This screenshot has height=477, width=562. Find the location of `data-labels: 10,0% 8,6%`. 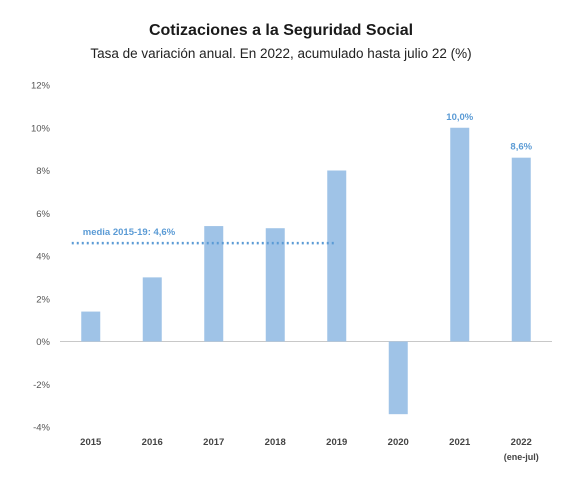

data-labels: 10,0% 8,6% is located at coordinates (489, 132).